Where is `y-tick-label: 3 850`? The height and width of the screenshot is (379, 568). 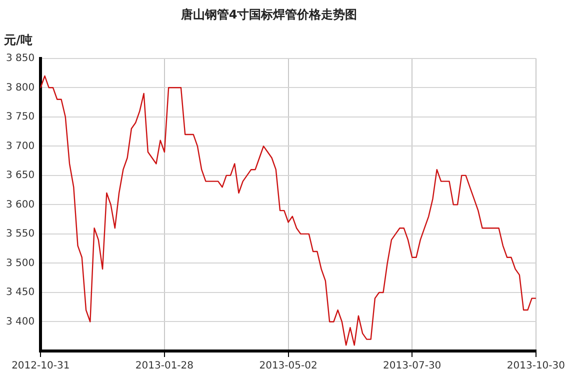
y-tick-label: 3 850 is located at coordinates (20, 58).